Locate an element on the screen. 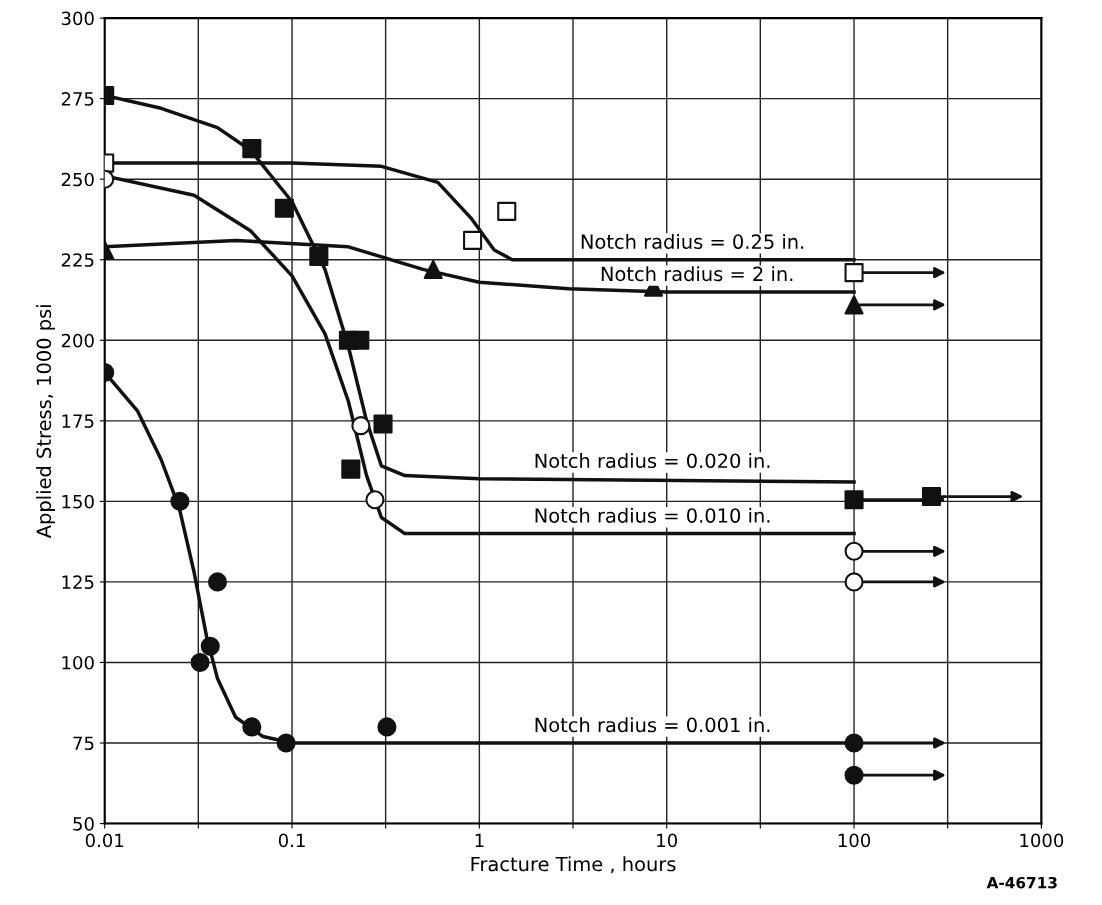 This screenshot has height=905, width=1102. annotation: Notch radius = 0.020 in. is located at coordinates (652, 461).